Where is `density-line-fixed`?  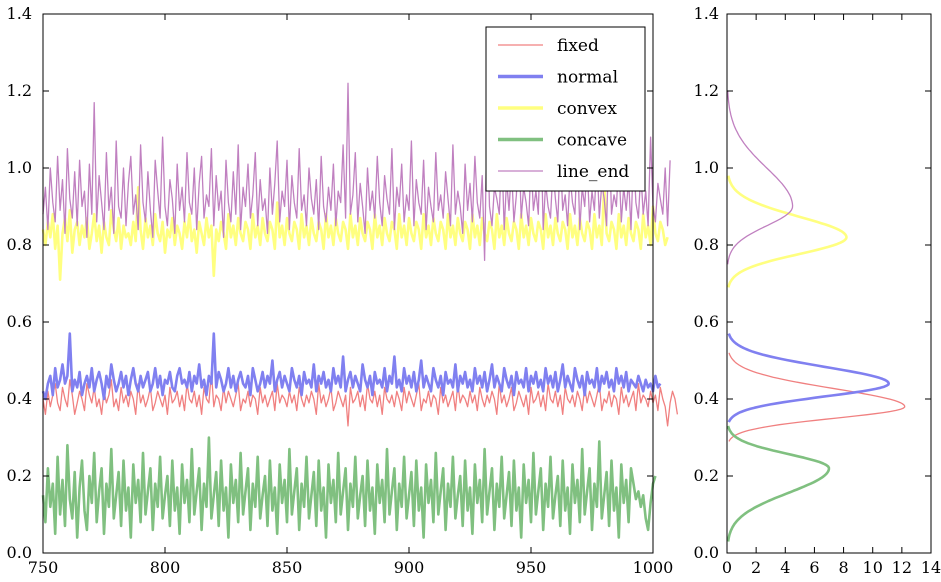
density-line-fixed is located at coordinates (817, 397).